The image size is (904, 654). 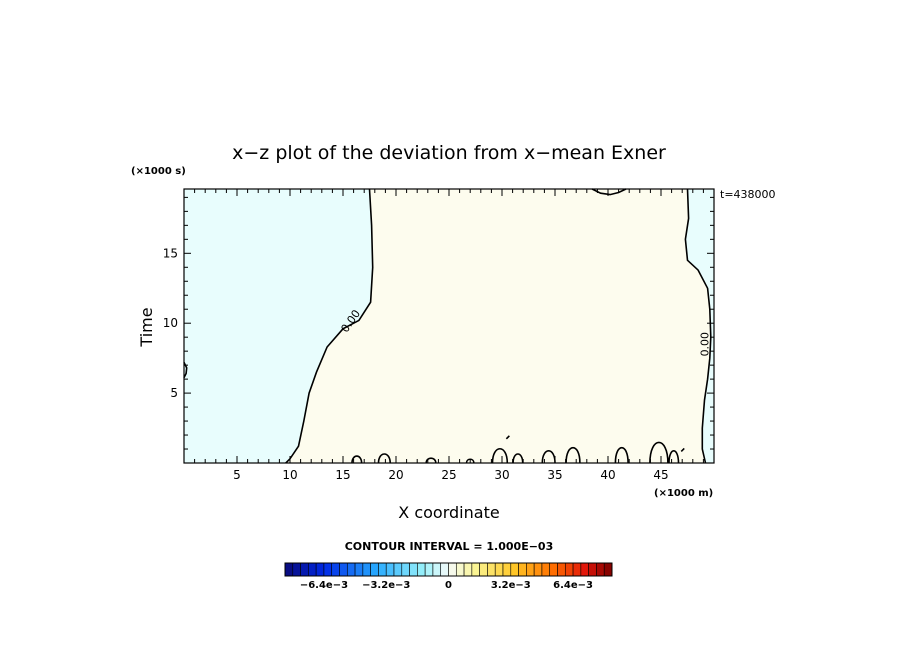 What do you see at coordinates (237, 475) in the screenshot?
I see `x-tick-label: 5` at bounding box center [237, 475].